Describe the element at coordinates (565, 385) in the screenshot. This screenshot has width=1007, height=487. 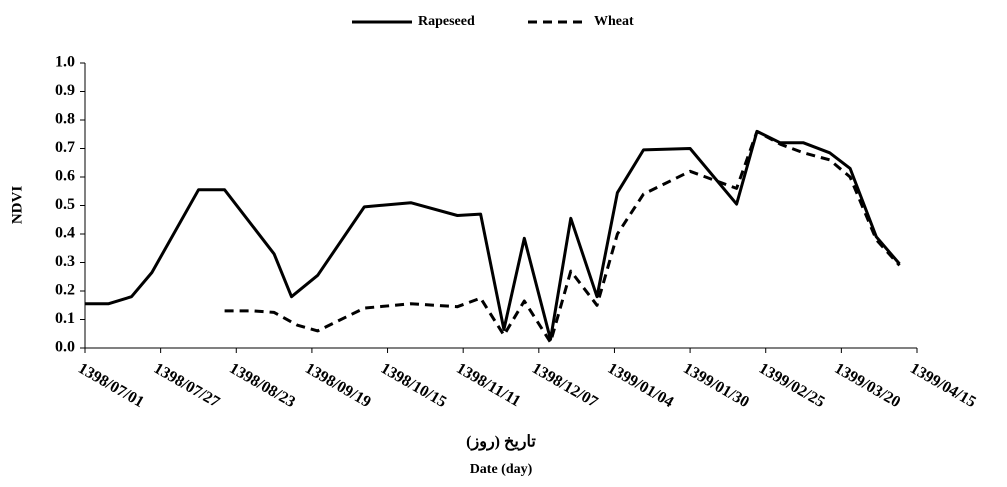
I see `x-tick-label: 1398/12/07` at that location.